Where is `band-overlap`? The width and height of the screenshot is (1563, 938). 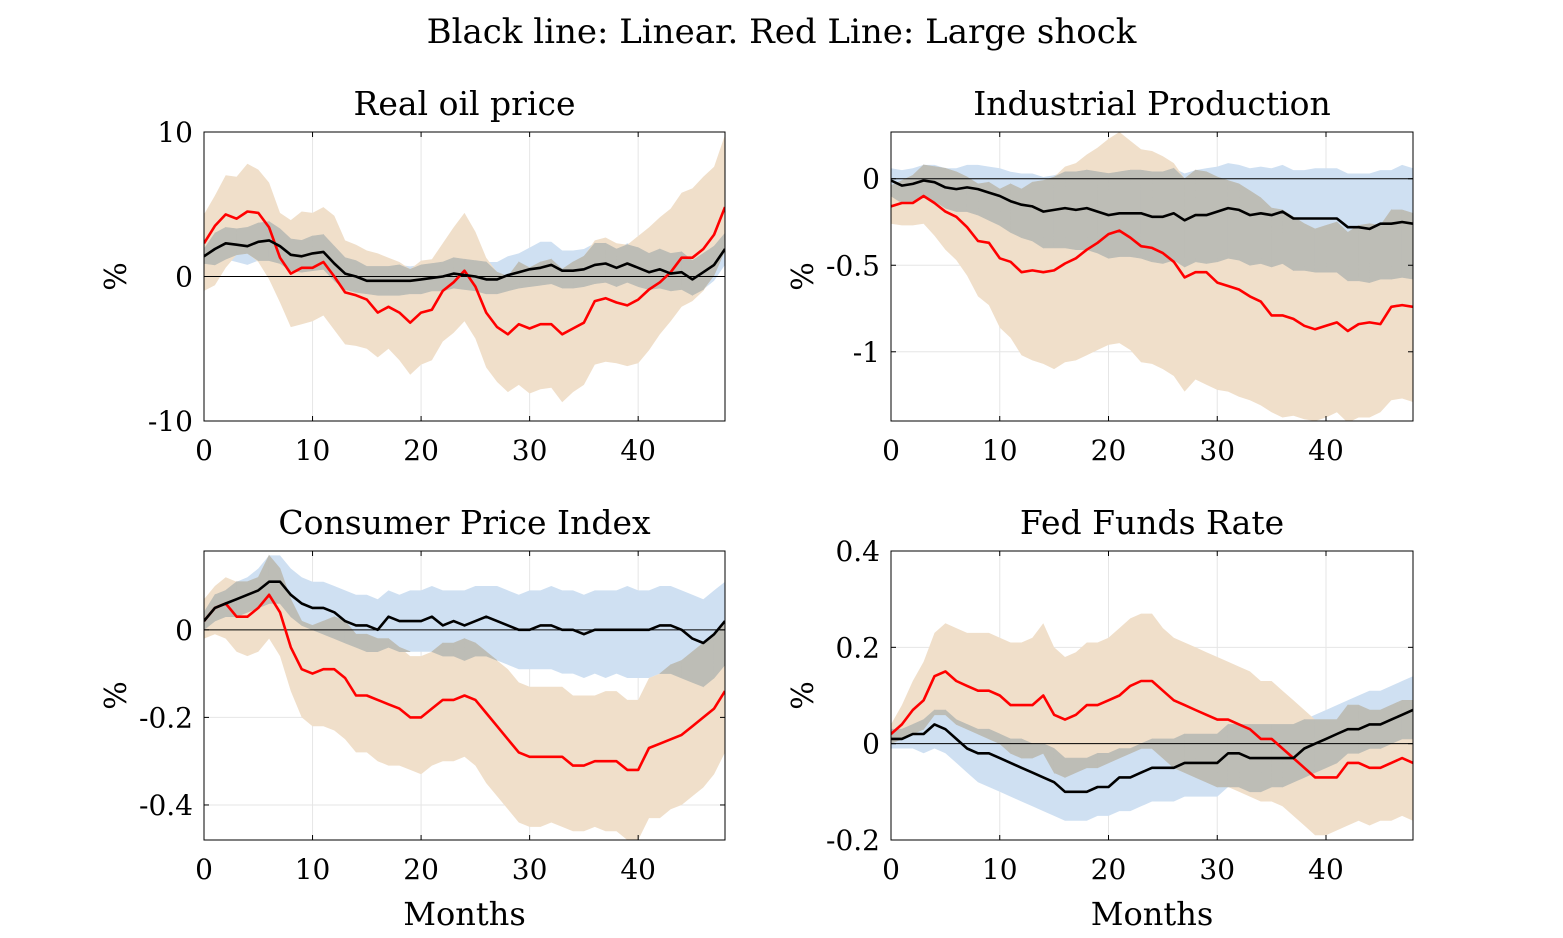
band-overlap is located at coordinates (464, 621).